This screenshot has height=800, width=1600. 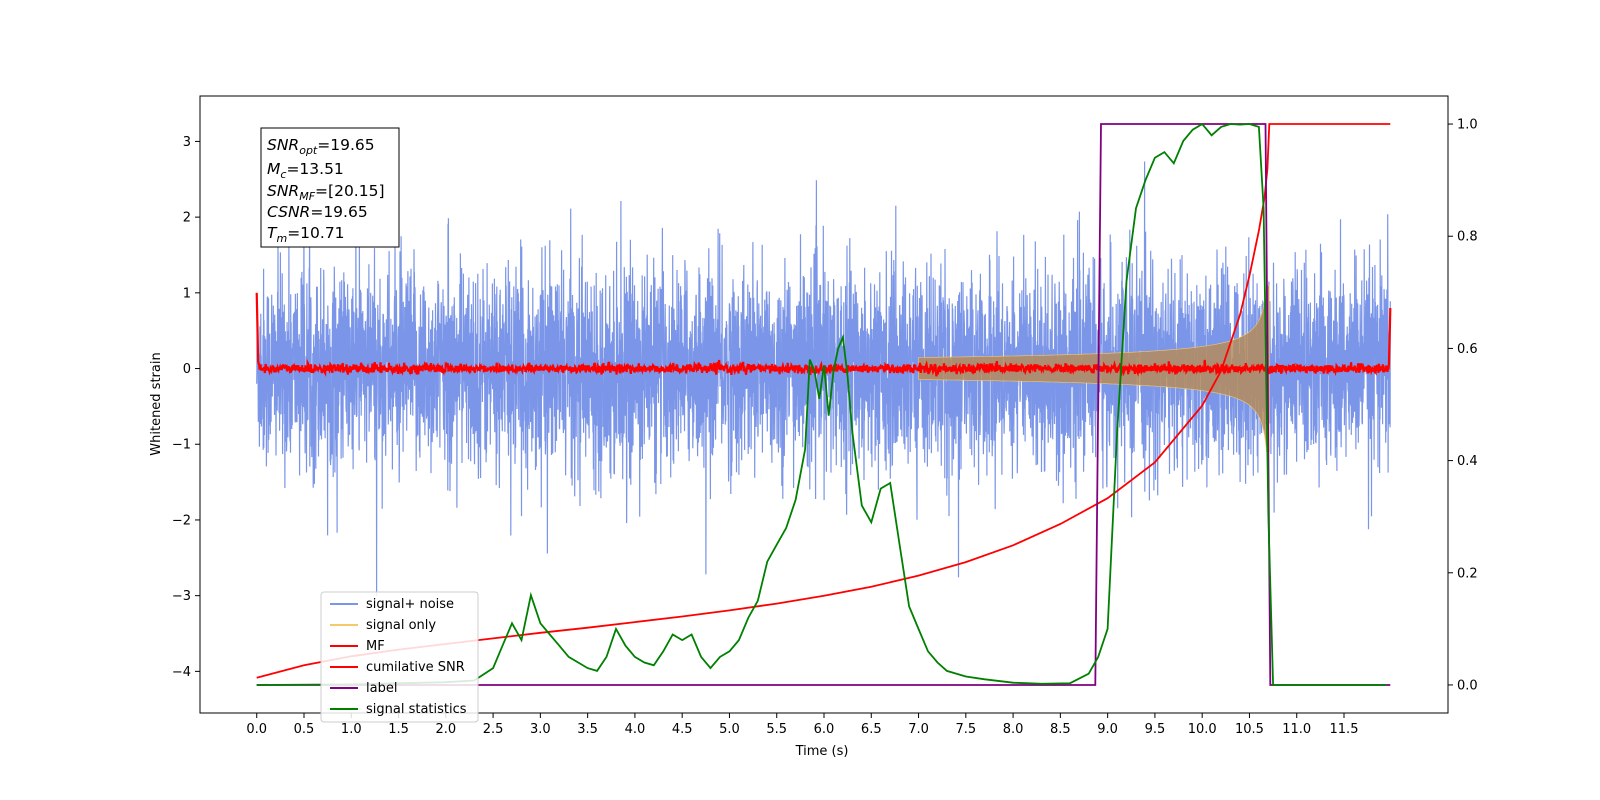 I want to click on y-axis-left: 3 2 1 0 −1 −2 −3 −4, so click(x=186, y=407).